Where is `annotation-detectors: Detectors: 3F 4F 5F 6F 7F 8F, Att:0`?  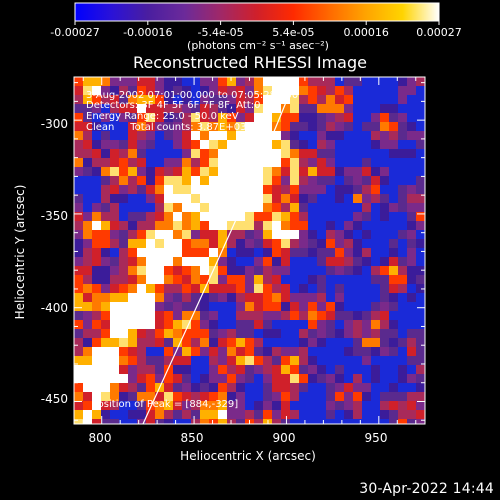 annotation-detectors: Detectors: 3F 4F 5F 6F 7F 8F, Att:0 is located at coordinates (173, 105).